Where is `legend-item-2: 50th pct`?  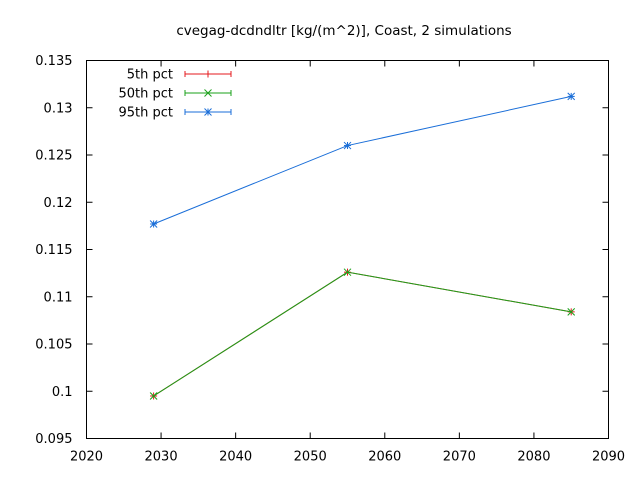
legend-item-2: 50th pct is located at coordinates (175, 94).